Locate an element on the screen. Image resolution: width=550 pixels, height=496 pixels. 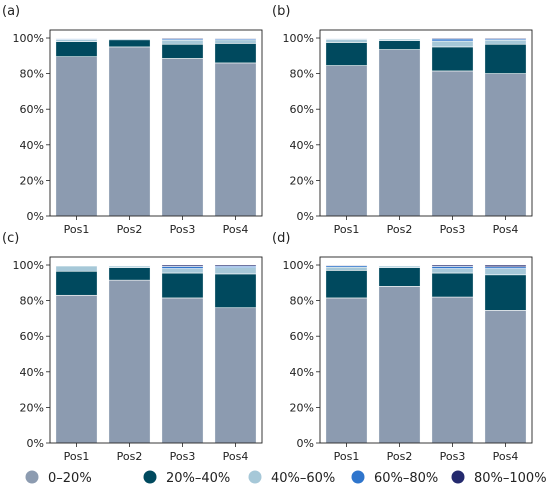
panel-label: (a) is located at coordinates (11, 11).